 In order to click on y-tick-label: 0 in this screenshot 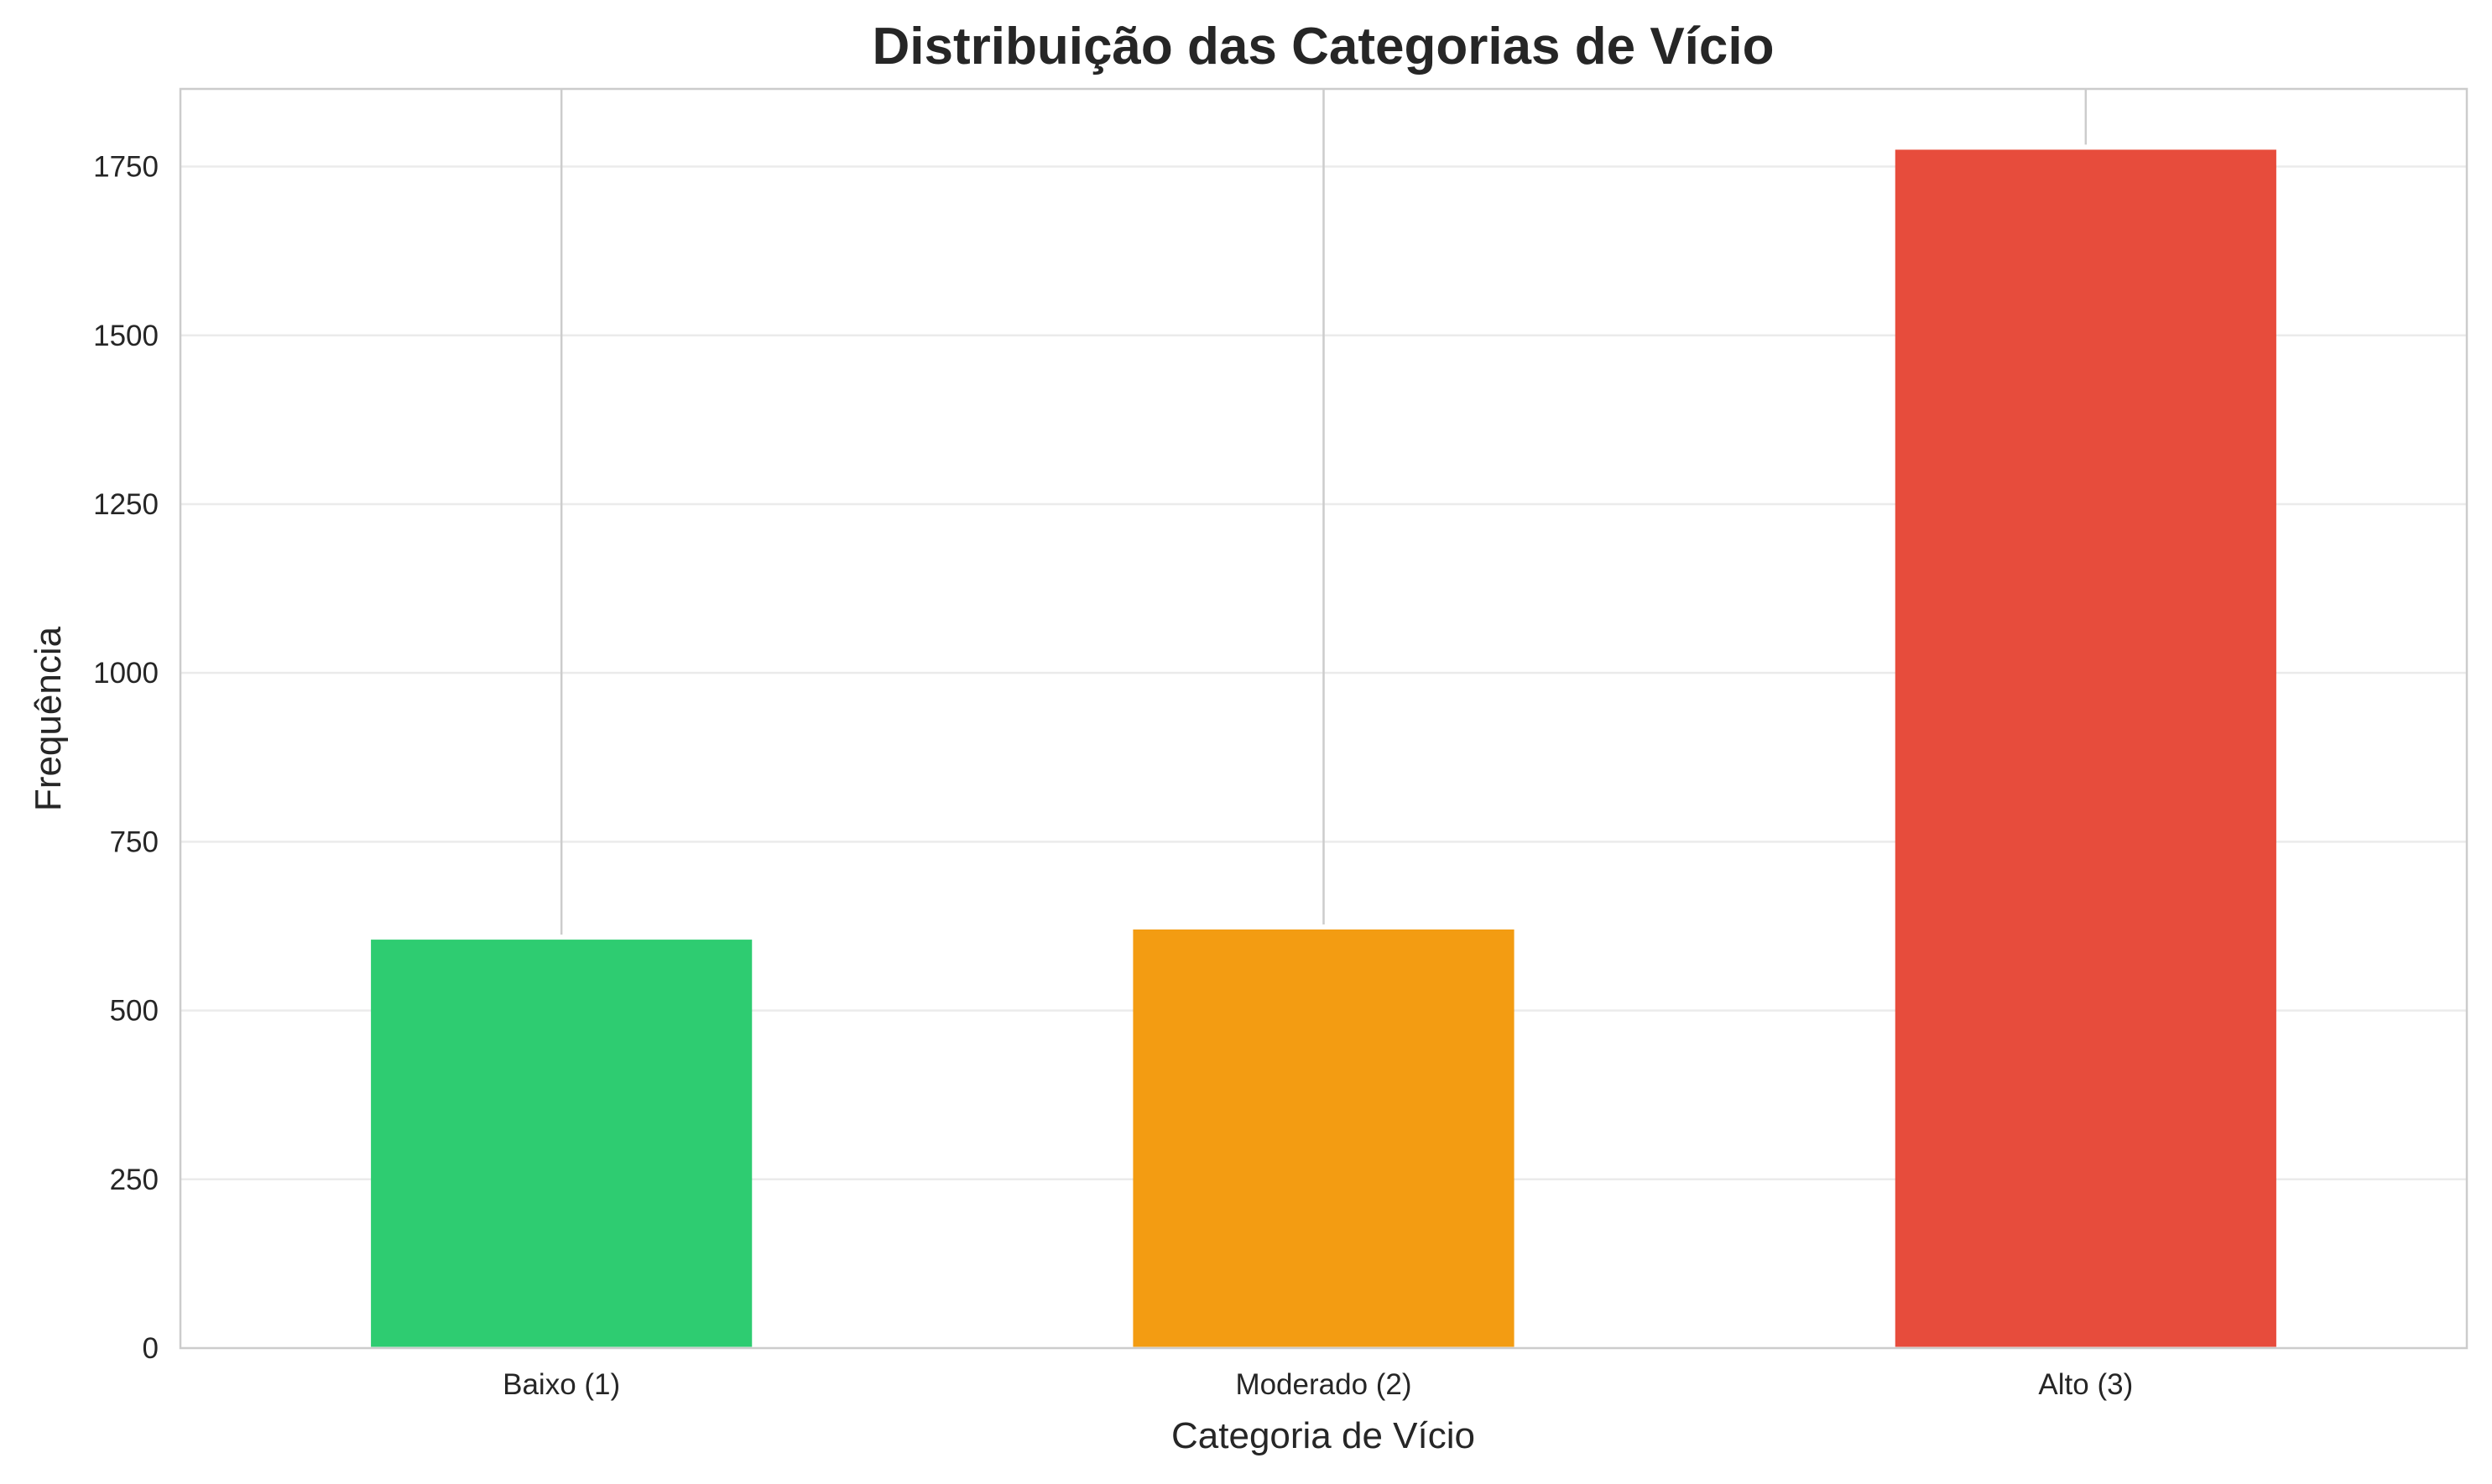, I will do `click(151, 1348)`.